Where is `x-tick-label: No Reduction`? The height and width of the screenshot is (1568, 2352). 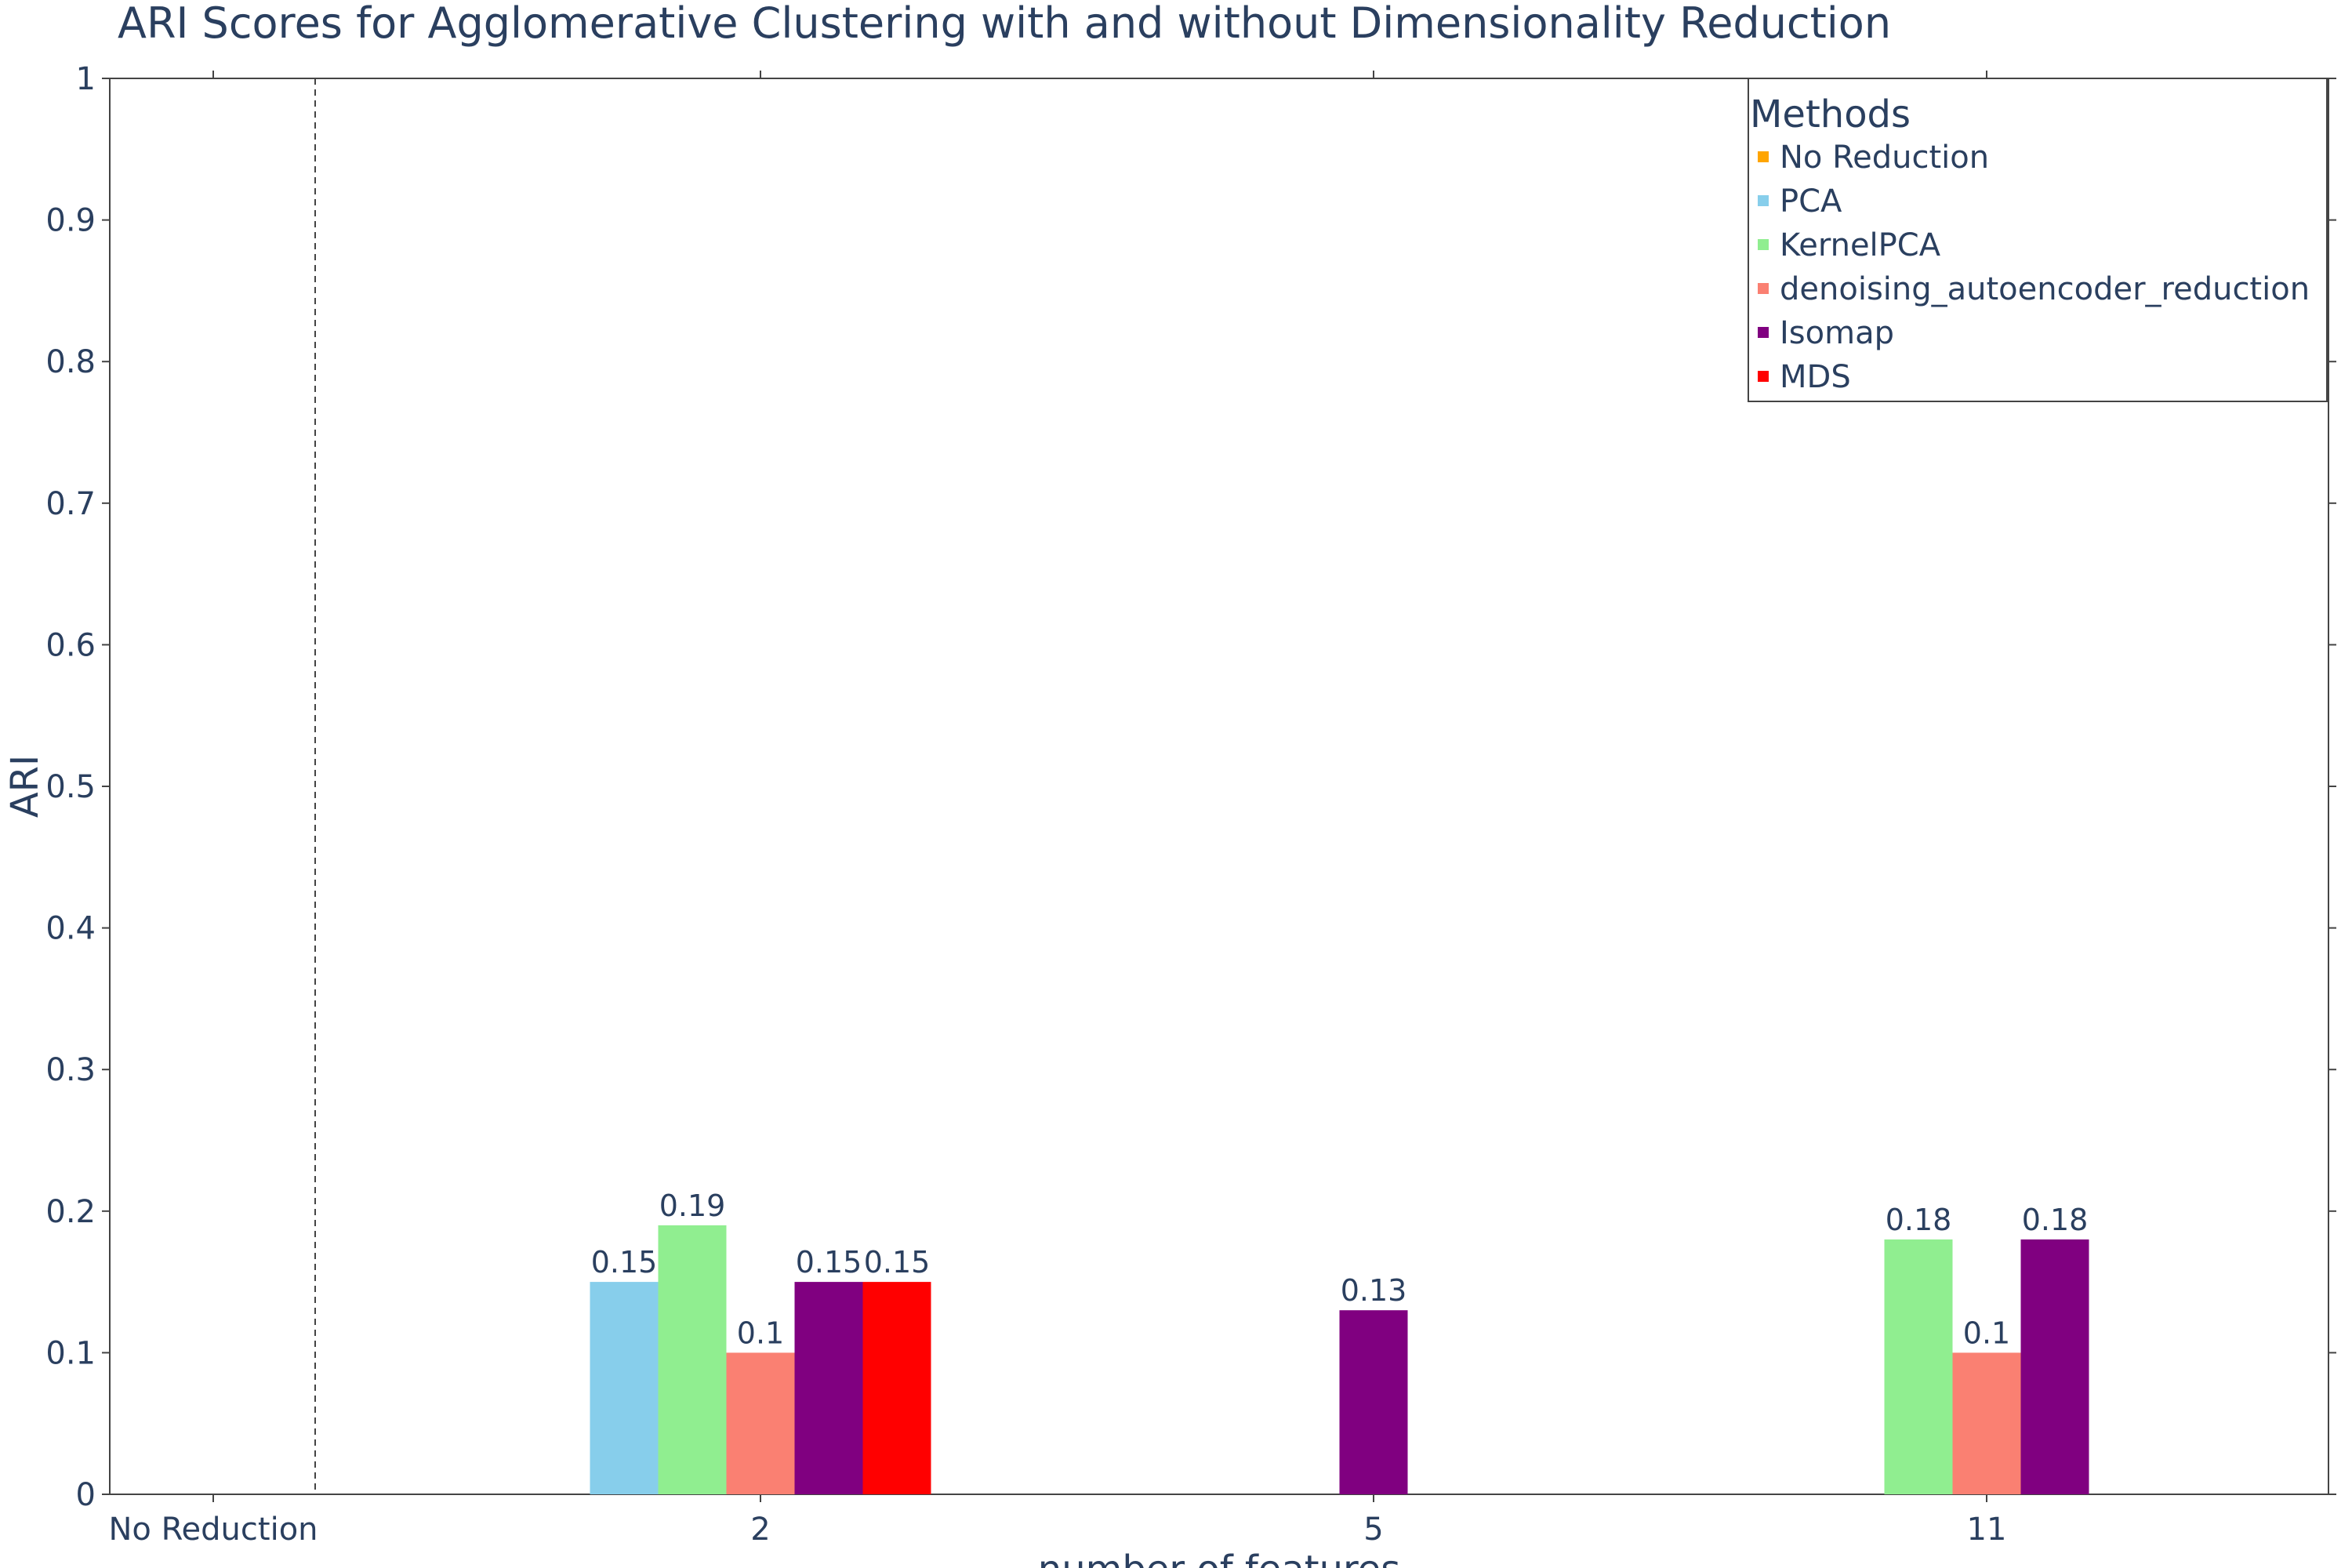 x-tick-label: No Reduction is located at coordinates (213, 1530).